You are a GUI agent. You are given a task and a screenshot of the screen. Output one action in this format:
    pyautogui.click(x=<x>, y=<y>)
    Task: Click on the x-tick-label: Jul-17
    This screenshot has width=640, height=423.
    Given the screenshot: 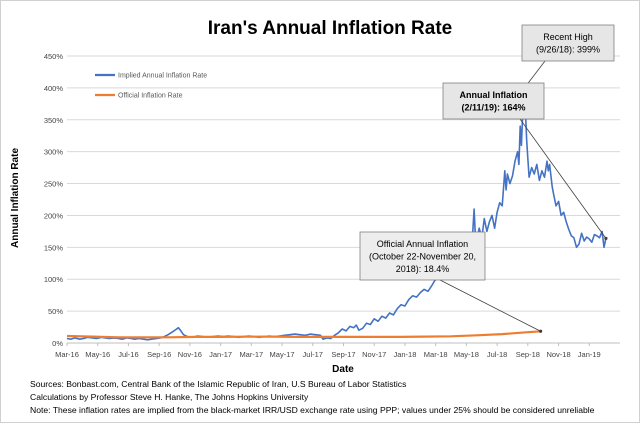 What is the action you would take?
    pyautogui.click(x=313, y=354)
    